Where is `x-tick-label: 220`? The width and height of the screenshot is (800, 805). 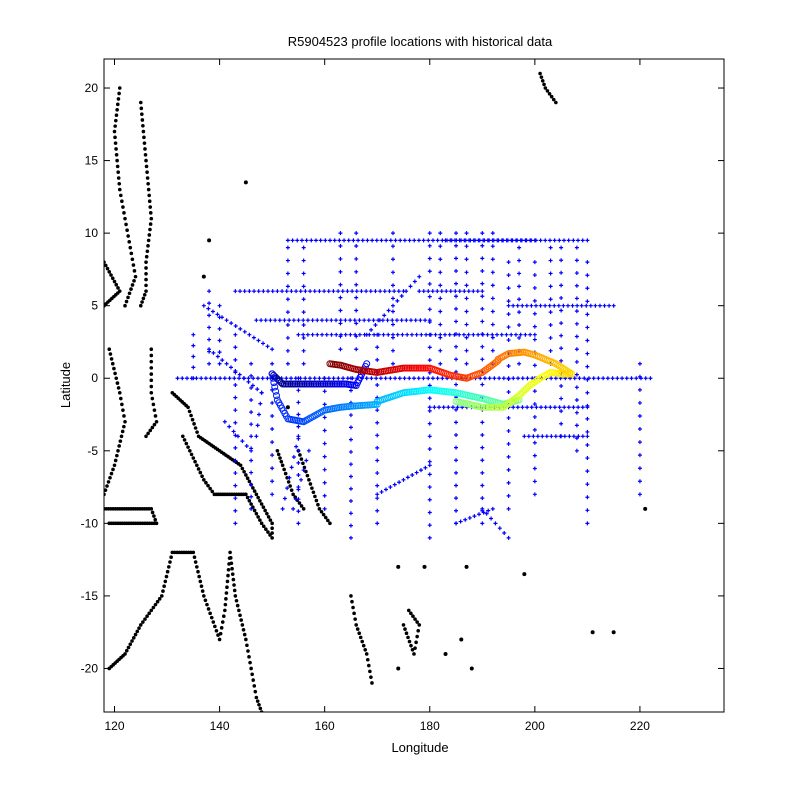 x-tick-label: 220 is located at coordinates (640, 726).